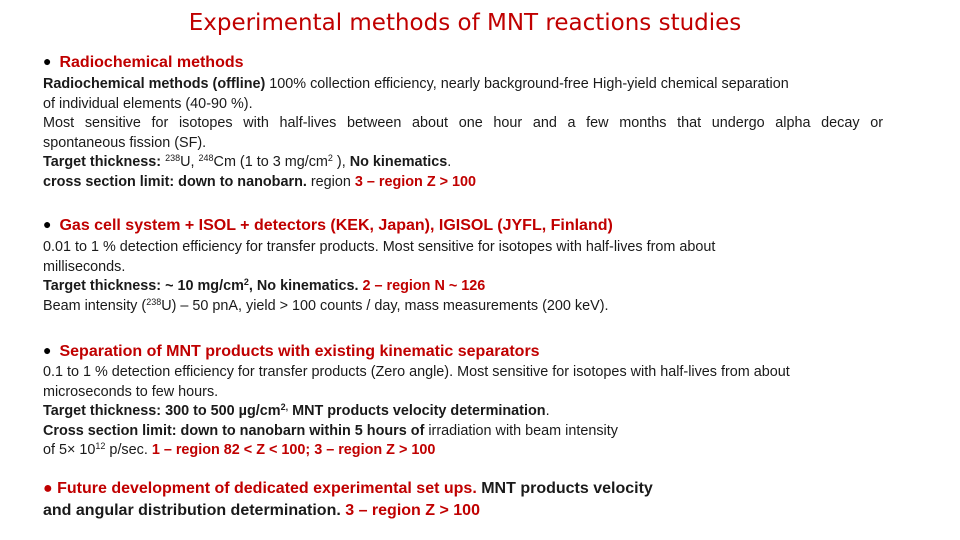 This screenshot has height=540, width=960. What do you see at coordinates (330, 181) in the screenshot?
I see `text-span: region` at bounding box center [330, 181].